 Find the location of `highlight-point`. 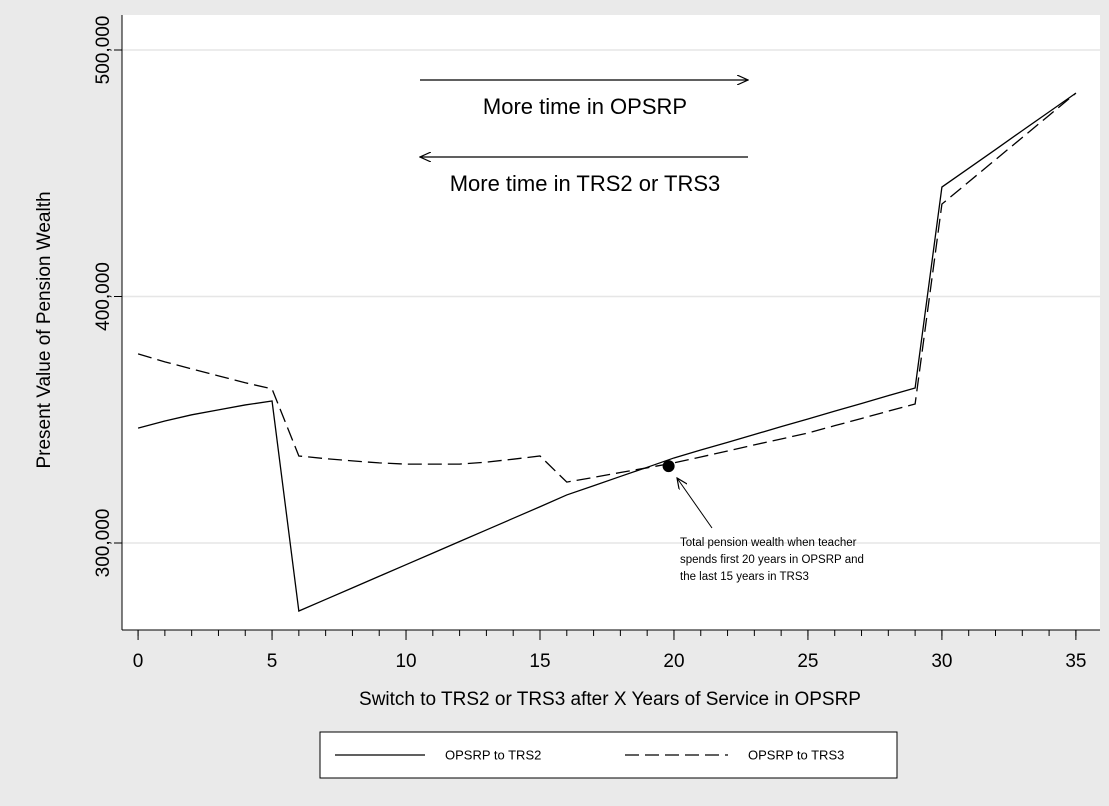

highlight-point is located at coordinates (668, 466).